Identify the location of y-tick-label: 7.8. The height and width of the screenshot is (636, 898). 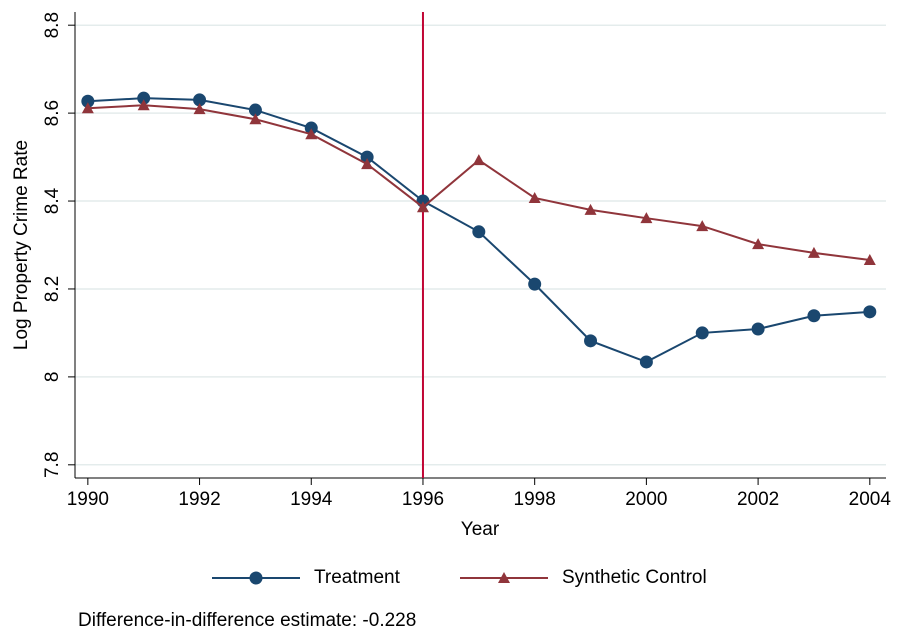
(52, 465).